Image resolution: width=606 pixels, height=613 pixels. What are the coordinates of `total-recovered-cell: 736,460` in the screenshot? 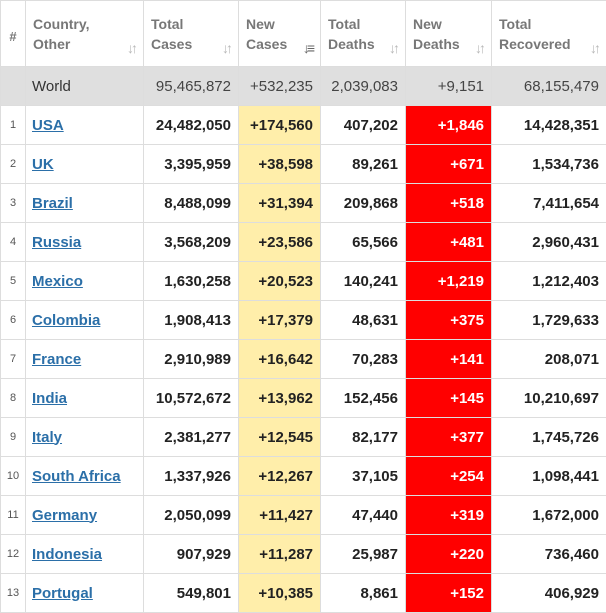 It's located at (549, 554).